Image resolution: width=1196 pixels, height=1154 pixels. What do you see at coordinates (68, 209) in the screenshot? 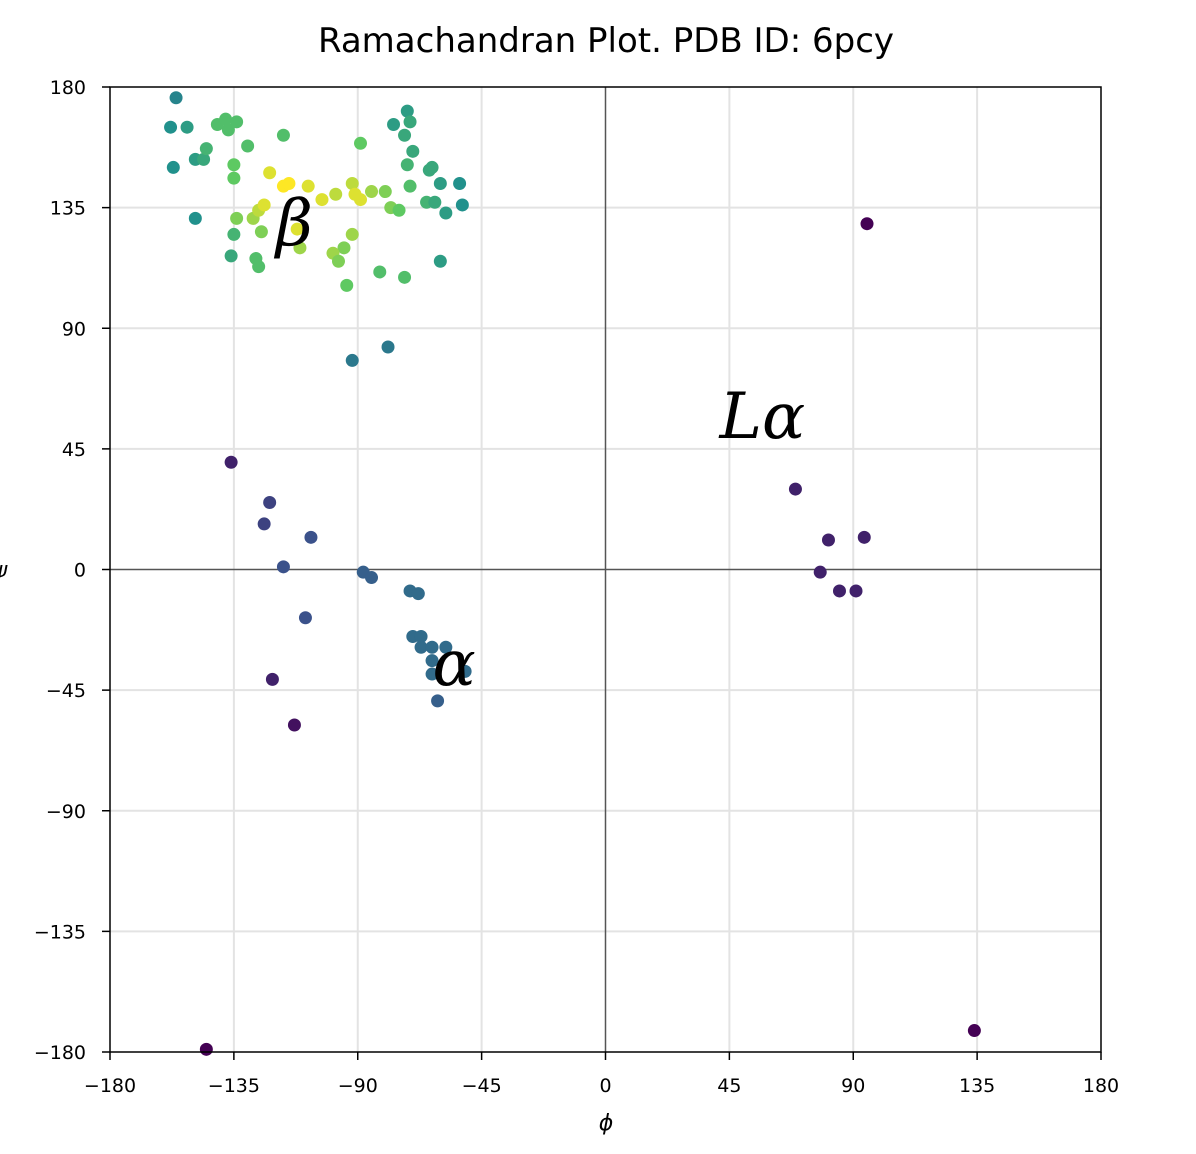
I see `y-tick-label: 135` at bounding box center [68, 209].